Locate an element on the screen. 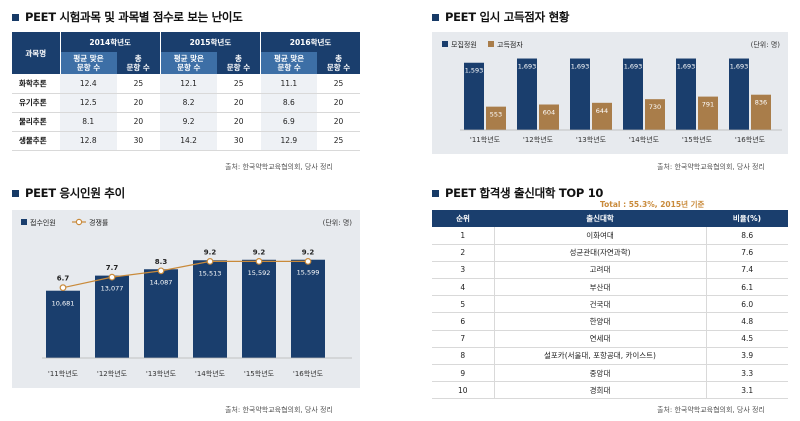 Image resolution: width=800 pixels, height=421 pixels. subject-cell: 물리추론 is located at coordinates (36, 122).